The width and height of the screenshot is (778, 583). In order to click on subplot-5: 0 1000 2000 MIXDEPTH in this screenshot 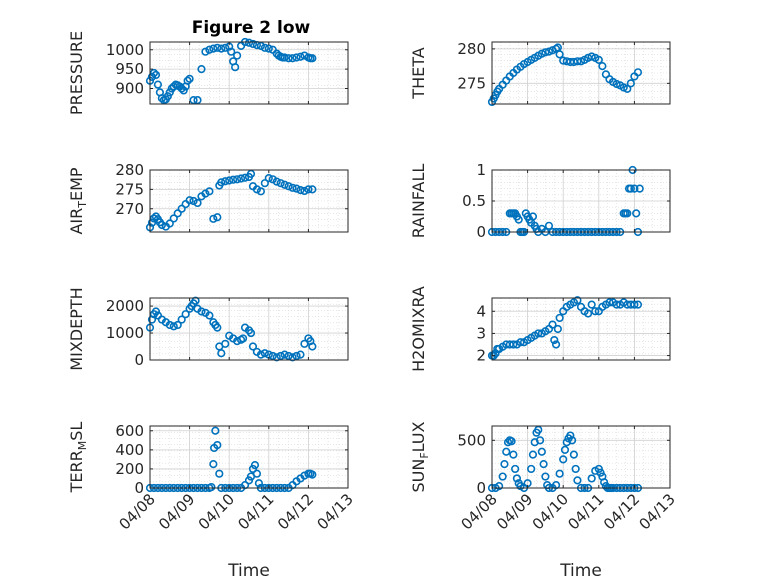, I will do `click(208, 329)`.